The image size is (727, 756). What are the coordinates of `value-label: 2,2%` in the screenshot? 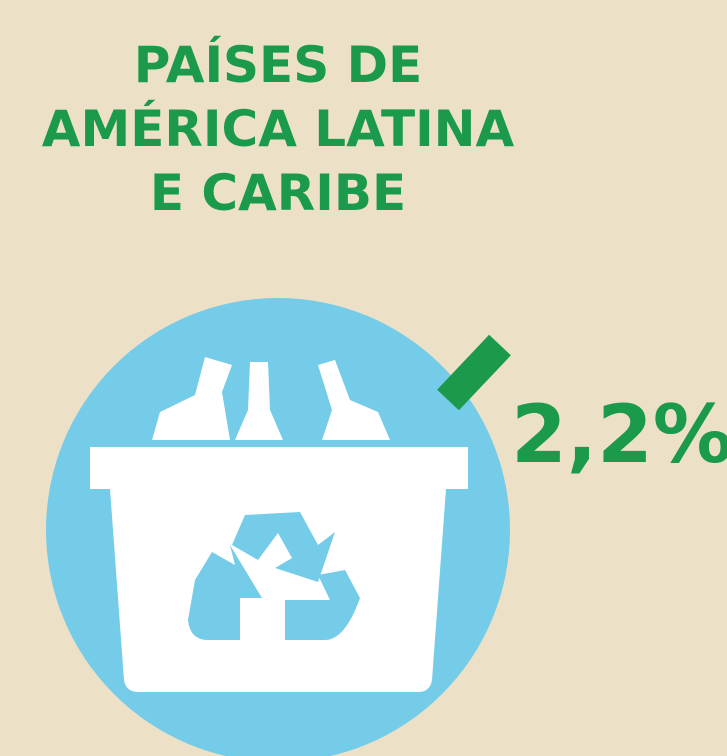 It's located at (619, 434).